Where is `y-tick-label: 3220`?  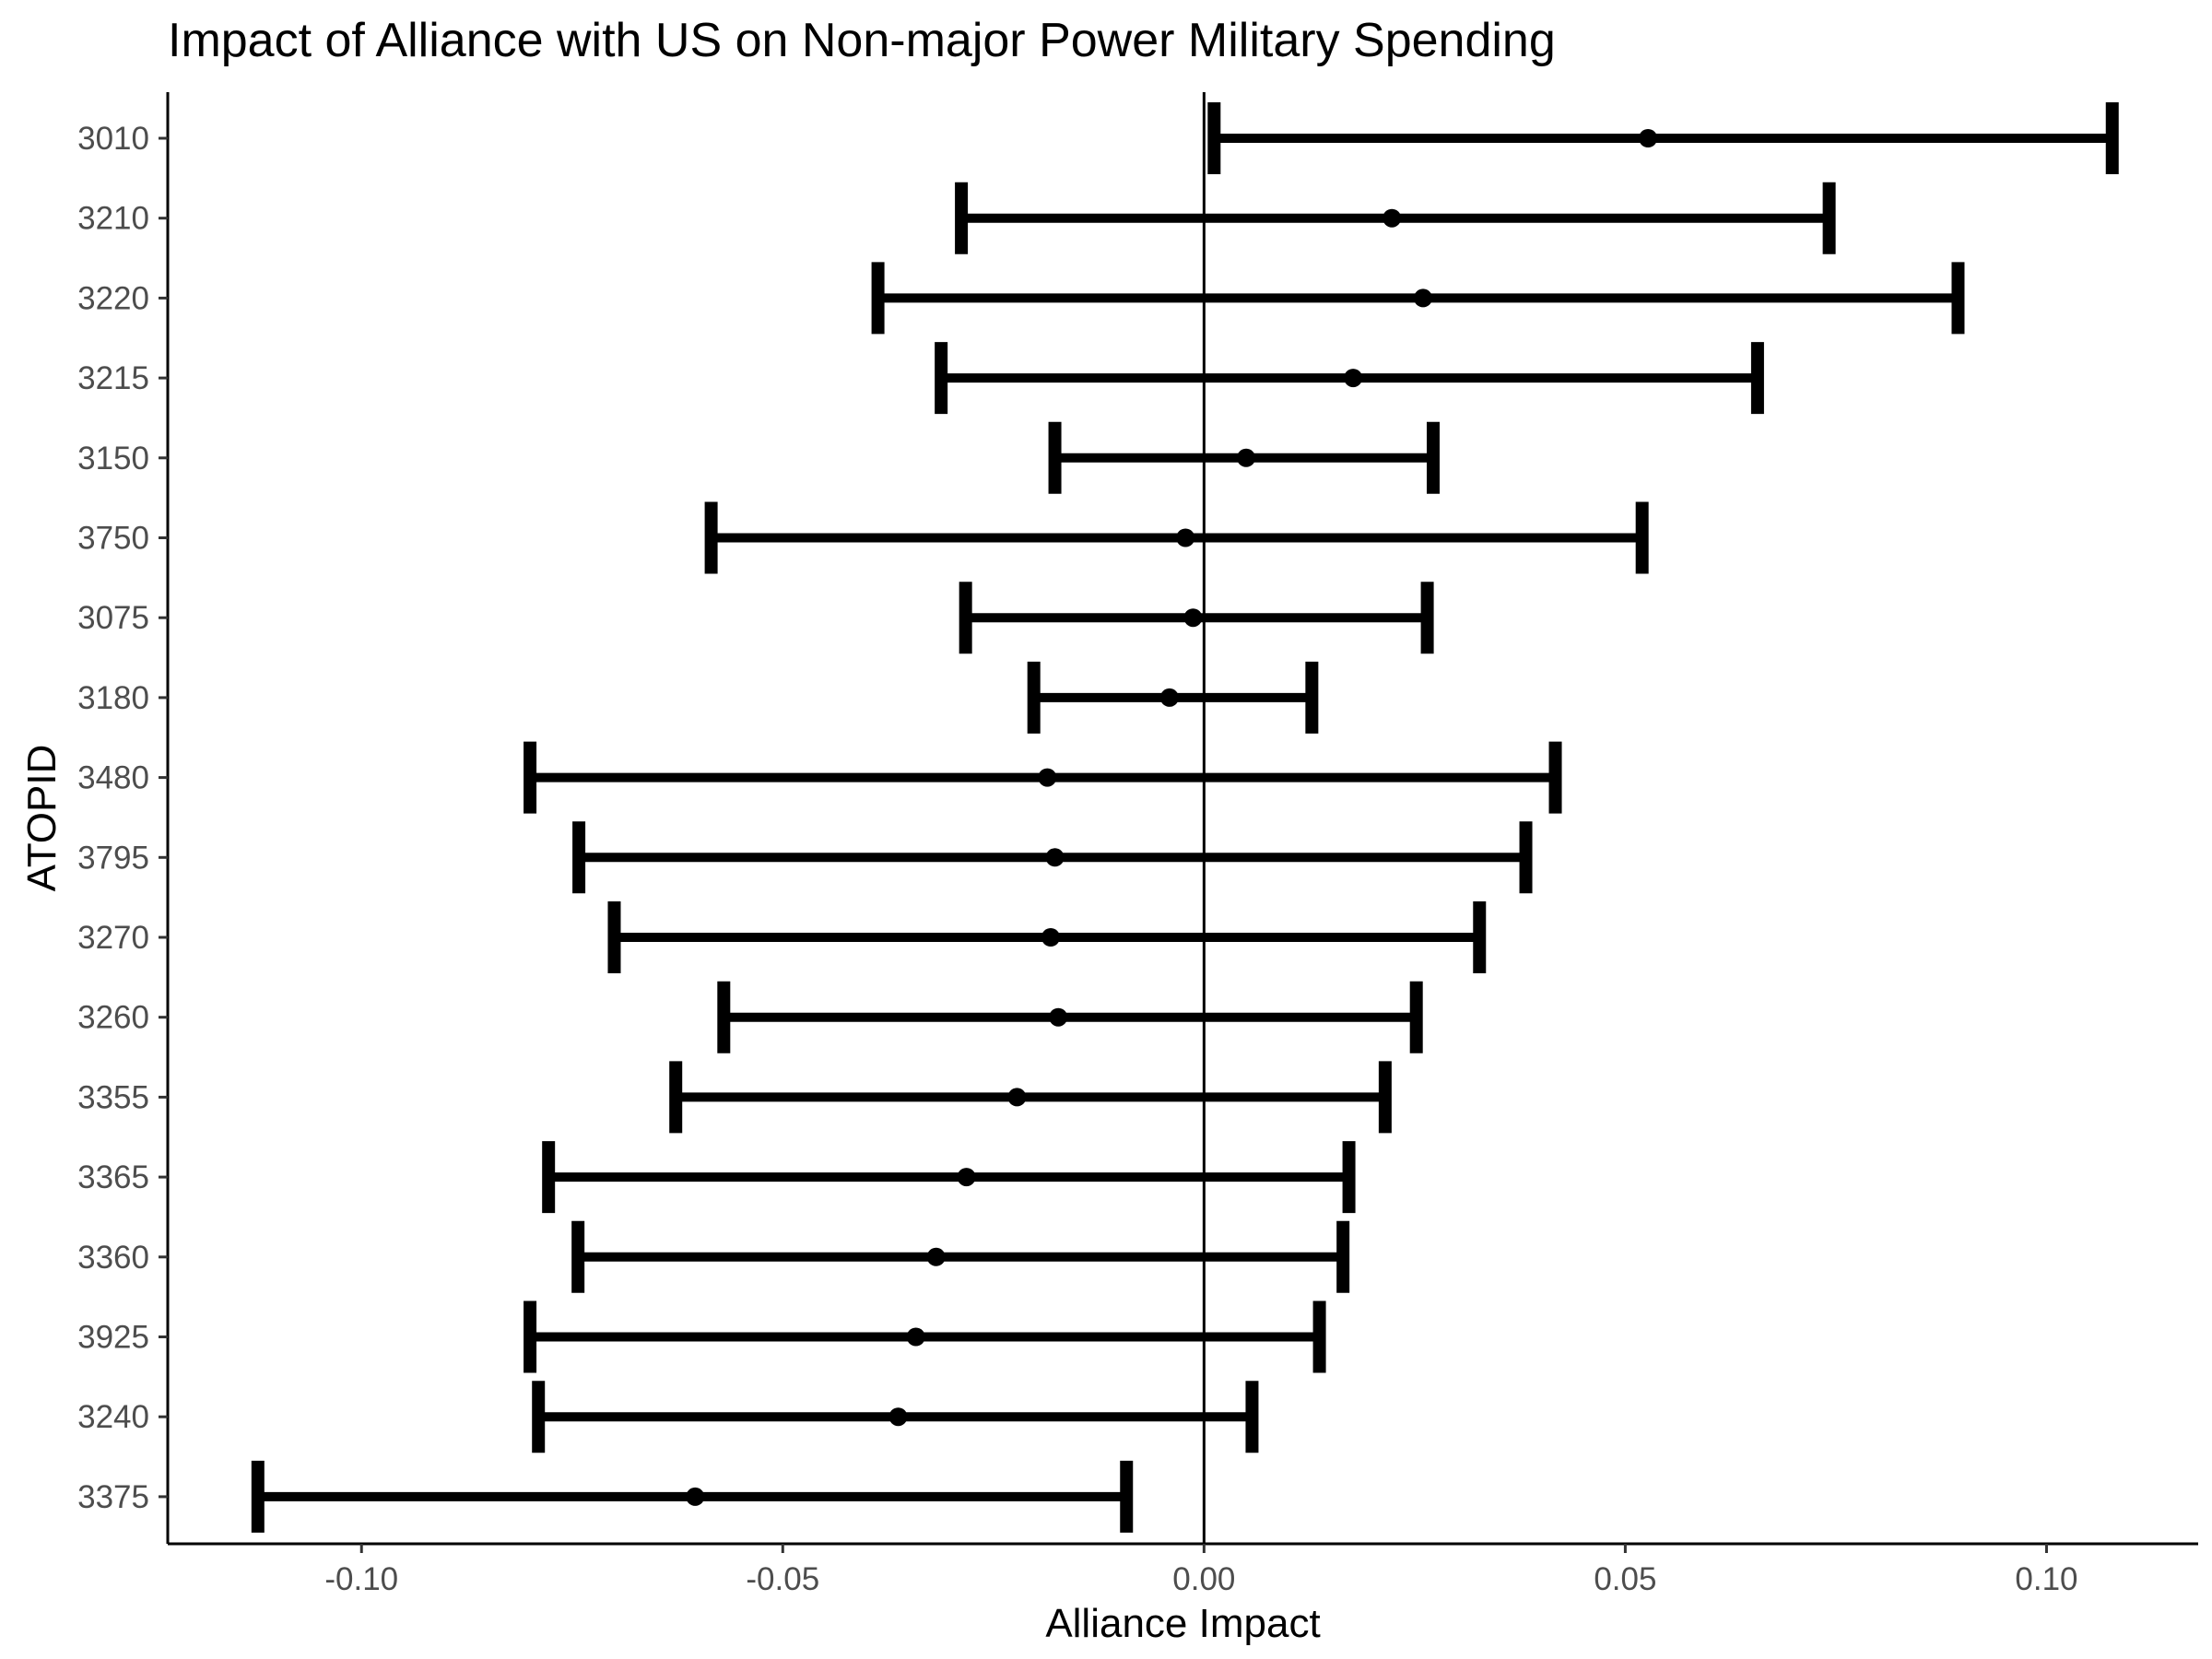 y-tick-label: 3220 is located at coordinates (113, 298).